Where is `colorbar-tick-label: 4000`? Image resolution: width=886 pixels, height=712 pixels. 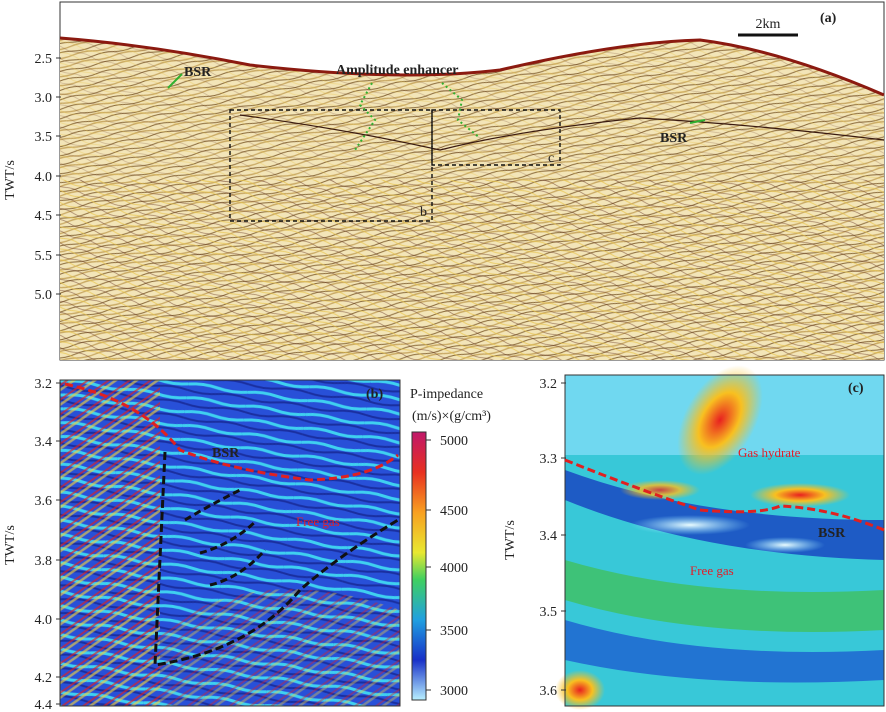
colorbar-tick-label: 4000 is located at coordinates (454, 568).